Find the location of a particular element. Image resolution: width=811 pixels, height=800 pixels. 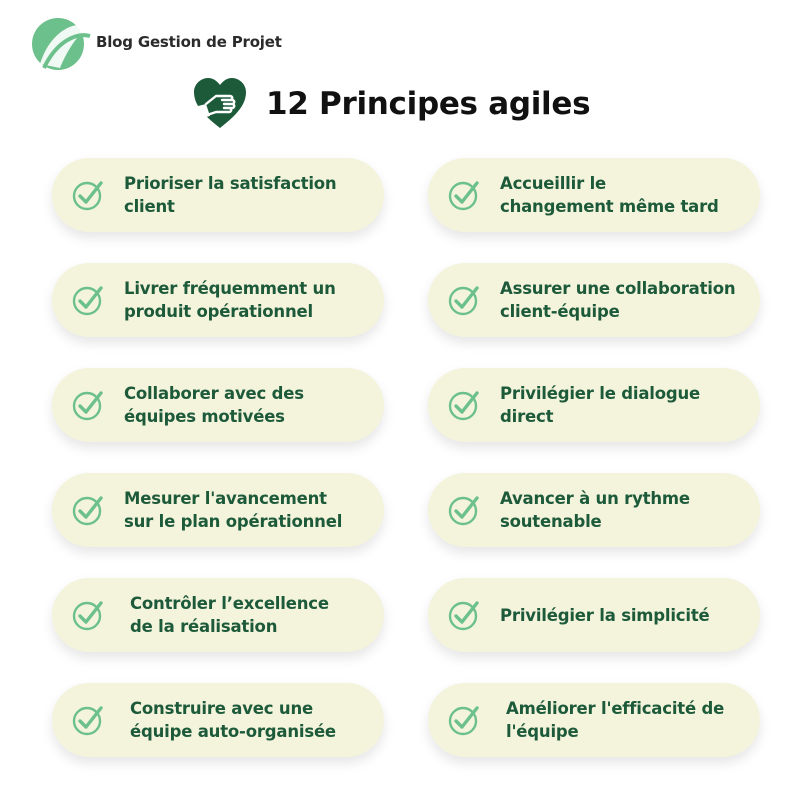

principle-card: Privilégier le dialogue direct is located at coordinates (594, 405).